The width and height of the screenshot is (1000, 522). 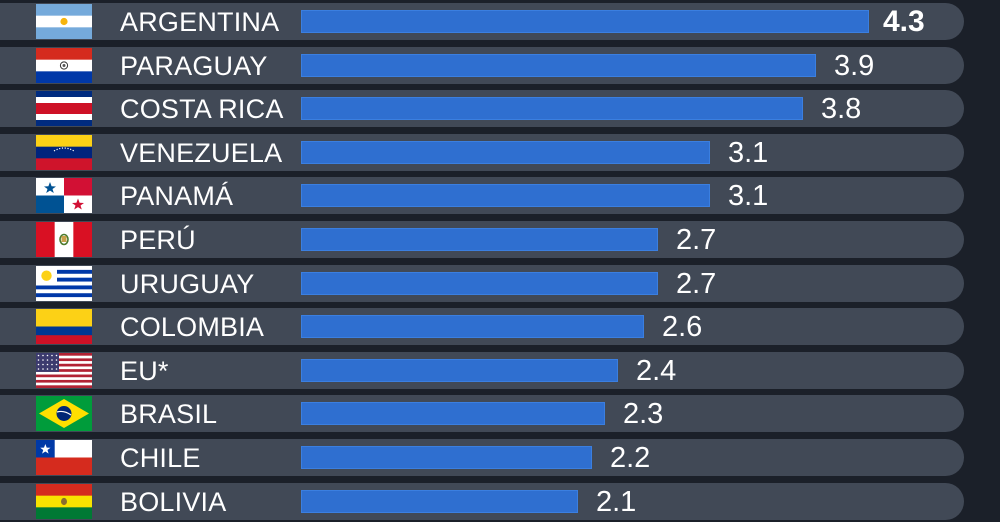 I want to click on bar-eu, so click(x=459, y=370).